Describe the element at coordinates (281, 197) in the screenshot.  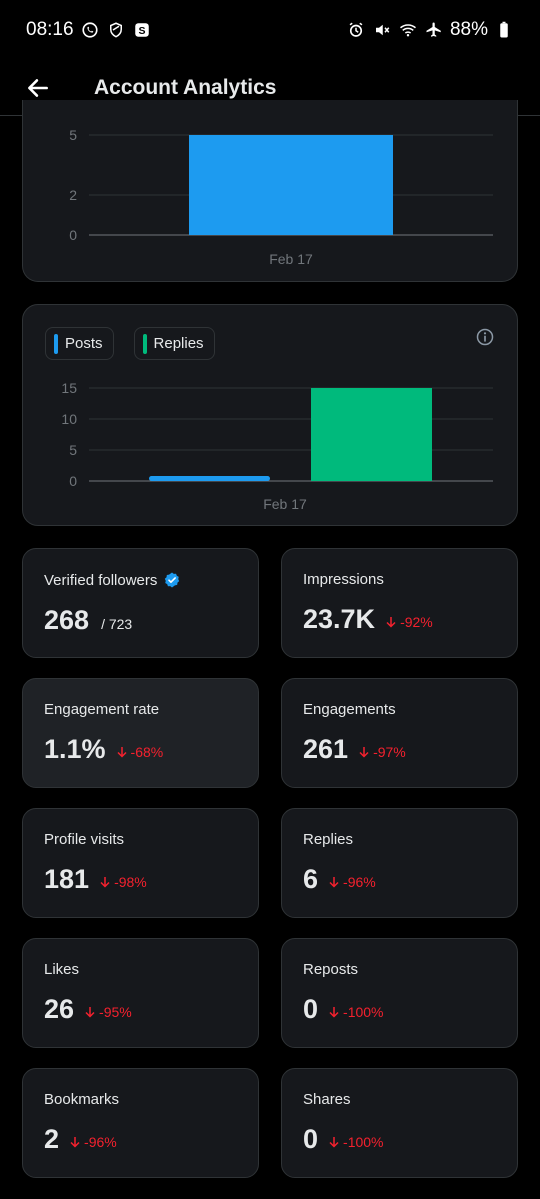
I see `bar-chart-top: 0 2 5 Feb 17` at that location.